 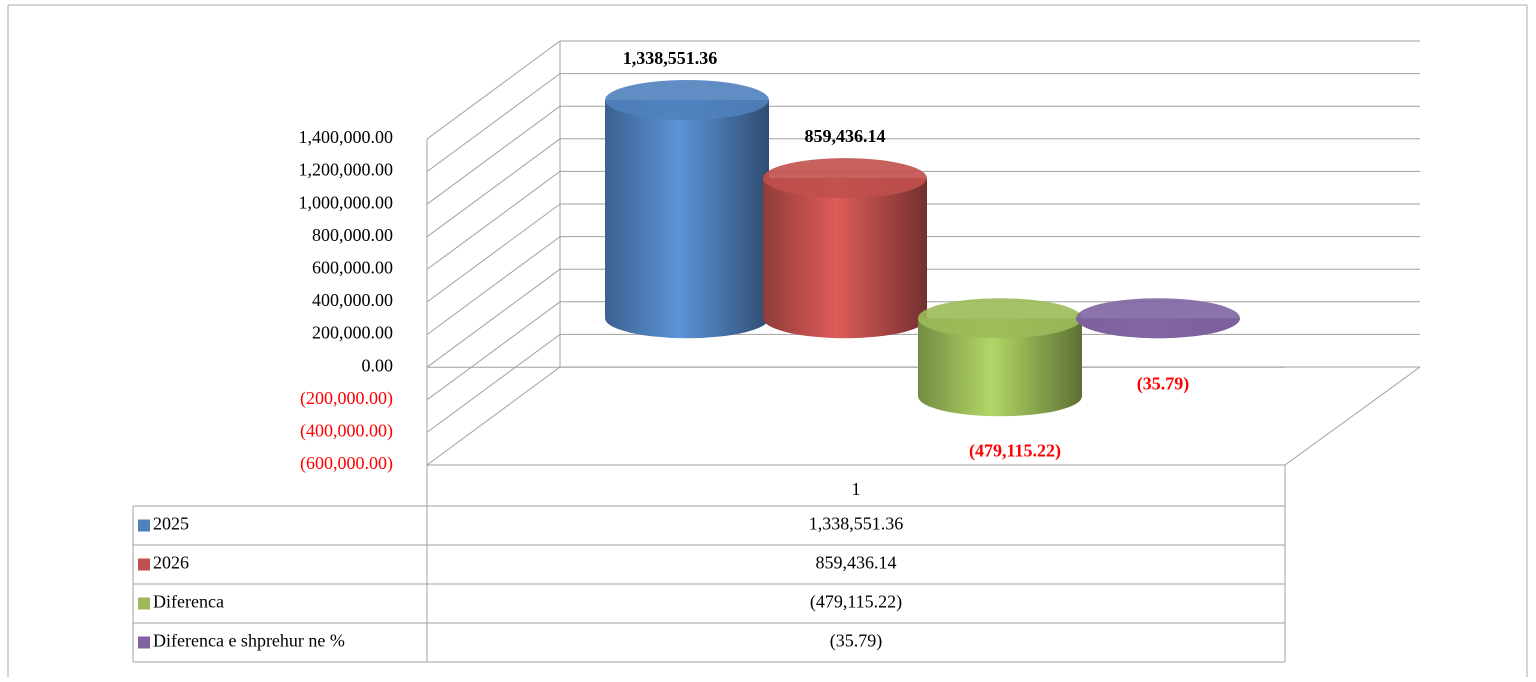 What do you see at coordinates (352, 300) in the screenshot?
I see `y-tick-label: 400,000.00` at bounding box center [352, 300].